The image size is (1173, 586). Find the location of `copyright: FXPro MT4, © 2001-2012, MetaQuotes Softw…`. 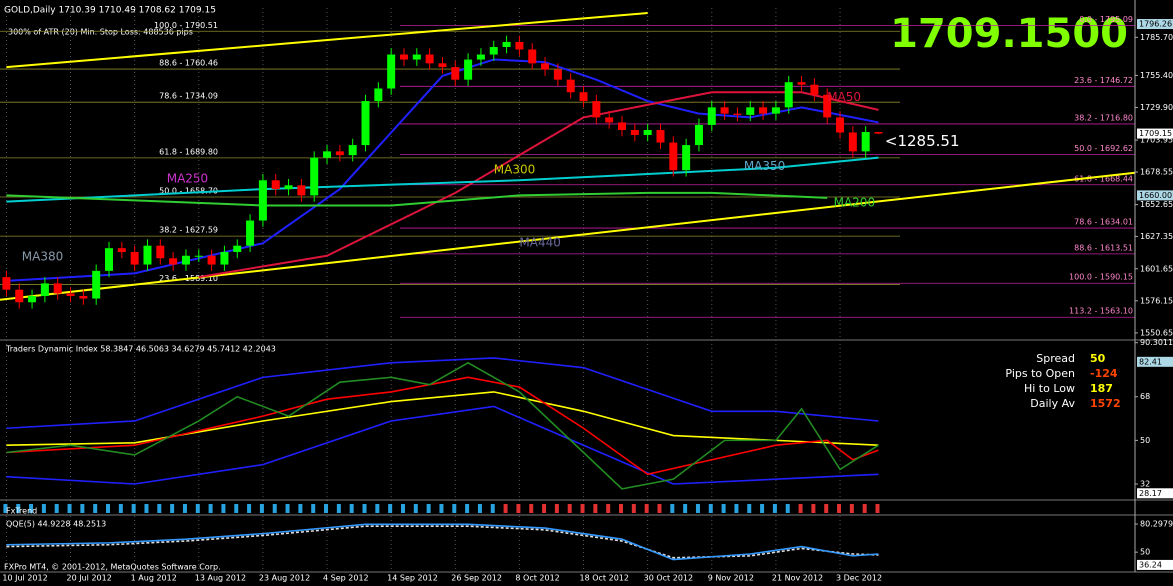

copyright: FXPro MT4, © 2001-2012, MetaQuotes Softw… is located at coordinates (112, 567).